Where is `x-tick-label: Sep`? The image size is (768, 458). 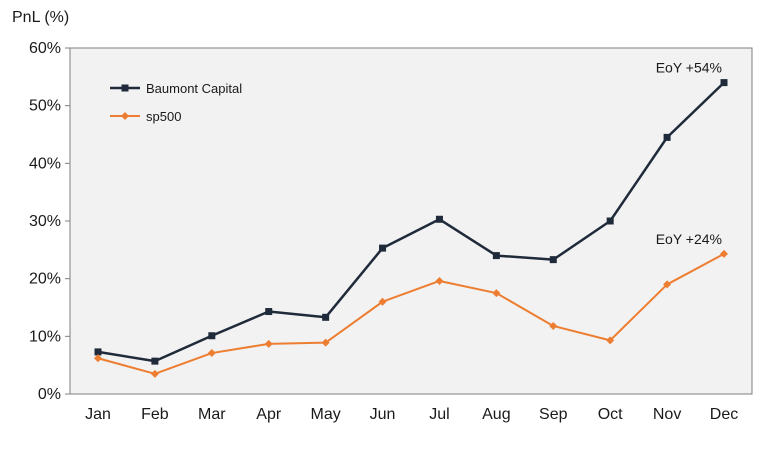 x-tick-label: Sep is located at coordinates (553, 414).